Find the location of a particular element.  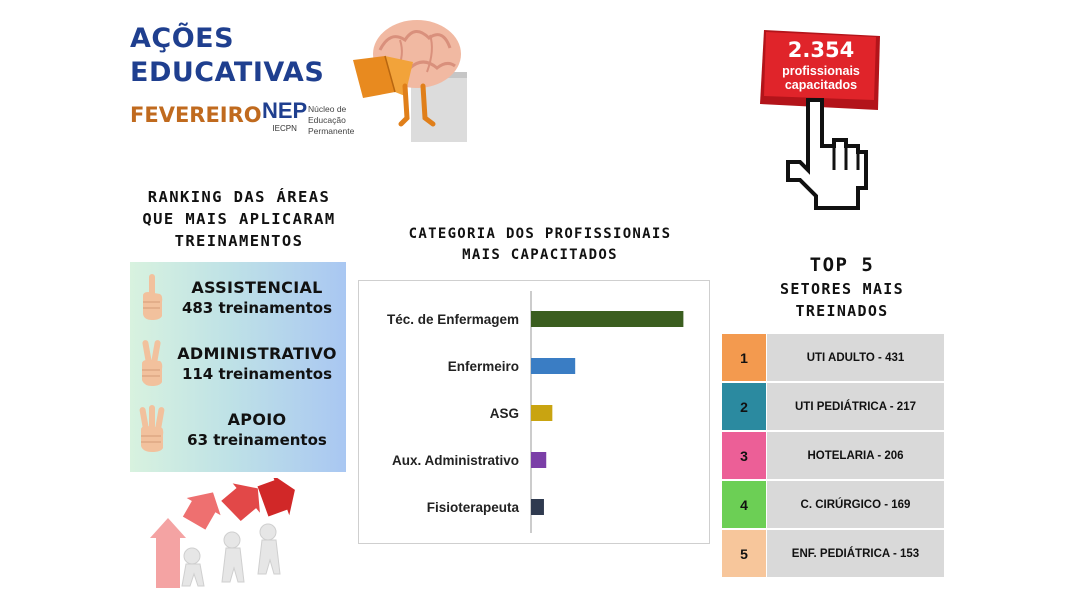

top5-row: 3 HOTELARIA - 206 is located at coordinates (833, 455).